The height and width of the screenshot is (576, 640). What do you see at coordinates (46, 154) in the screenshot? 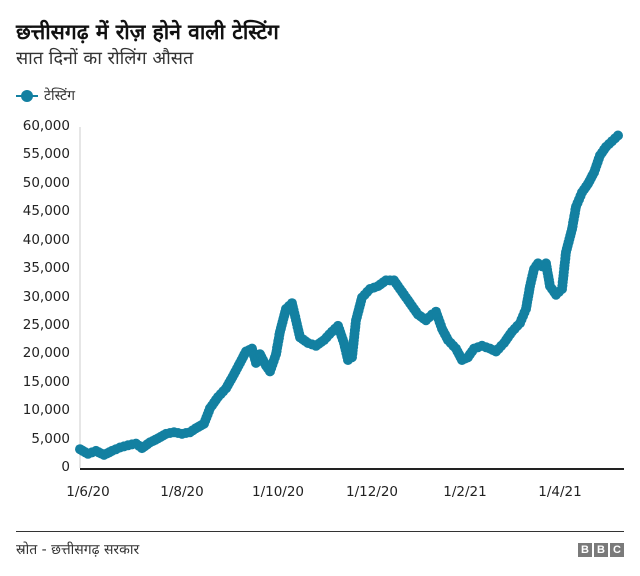
I see `y-tick-label: 55,000` at bounding box center [46, 154].